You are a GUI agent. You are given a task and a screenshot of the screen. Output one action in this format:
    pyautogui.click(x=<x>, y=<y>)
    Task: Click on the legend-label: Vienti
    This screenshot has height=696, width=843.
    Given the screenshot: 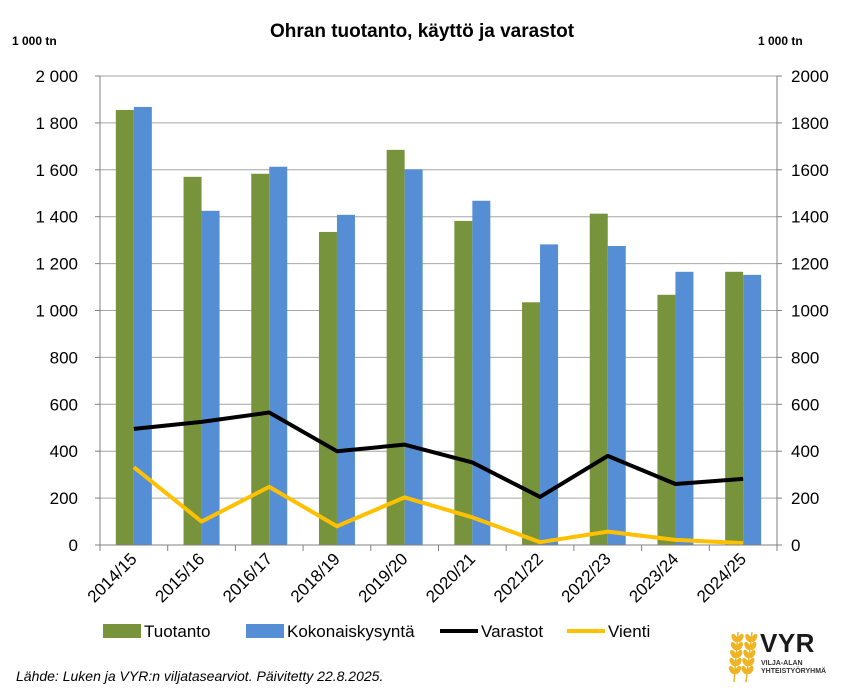 What is the action you would take?
    pyautogui.click(x=629, y=631)
    